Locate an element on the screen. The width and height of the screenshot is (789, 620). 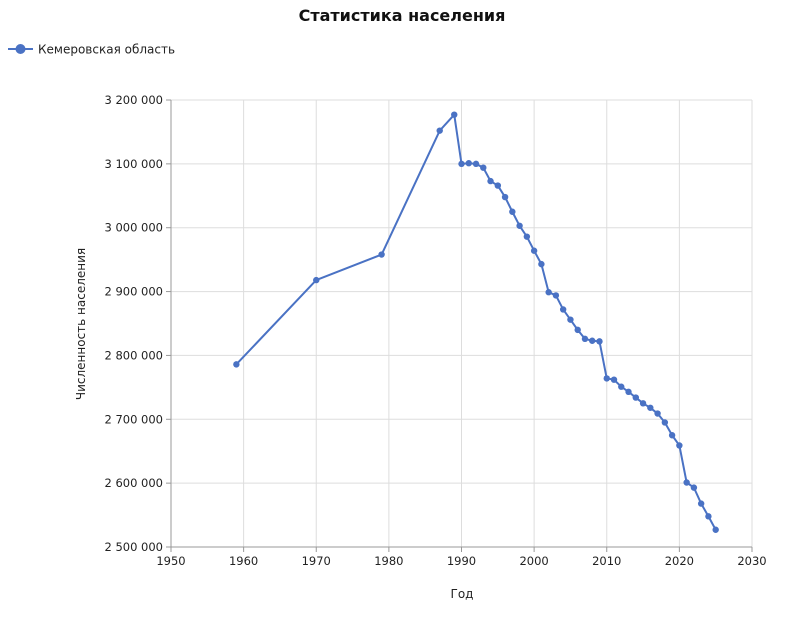
x-tick-label: 2000 is located at coordinates (533, 561).